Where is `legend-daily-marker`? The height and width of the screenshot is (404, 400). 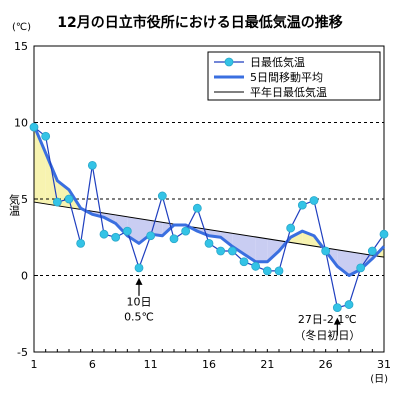 legend-daily-marker is located at coordinates (229, 62).